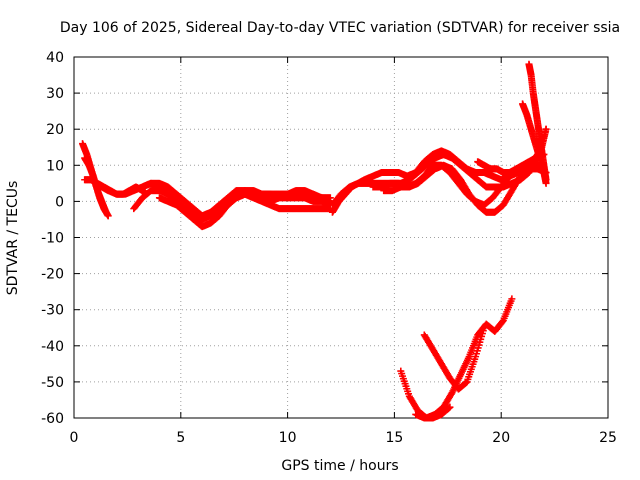  Describe the element at coordinates (52, 383) in the screenshot. I see `y-tick-label: -50` at that location.